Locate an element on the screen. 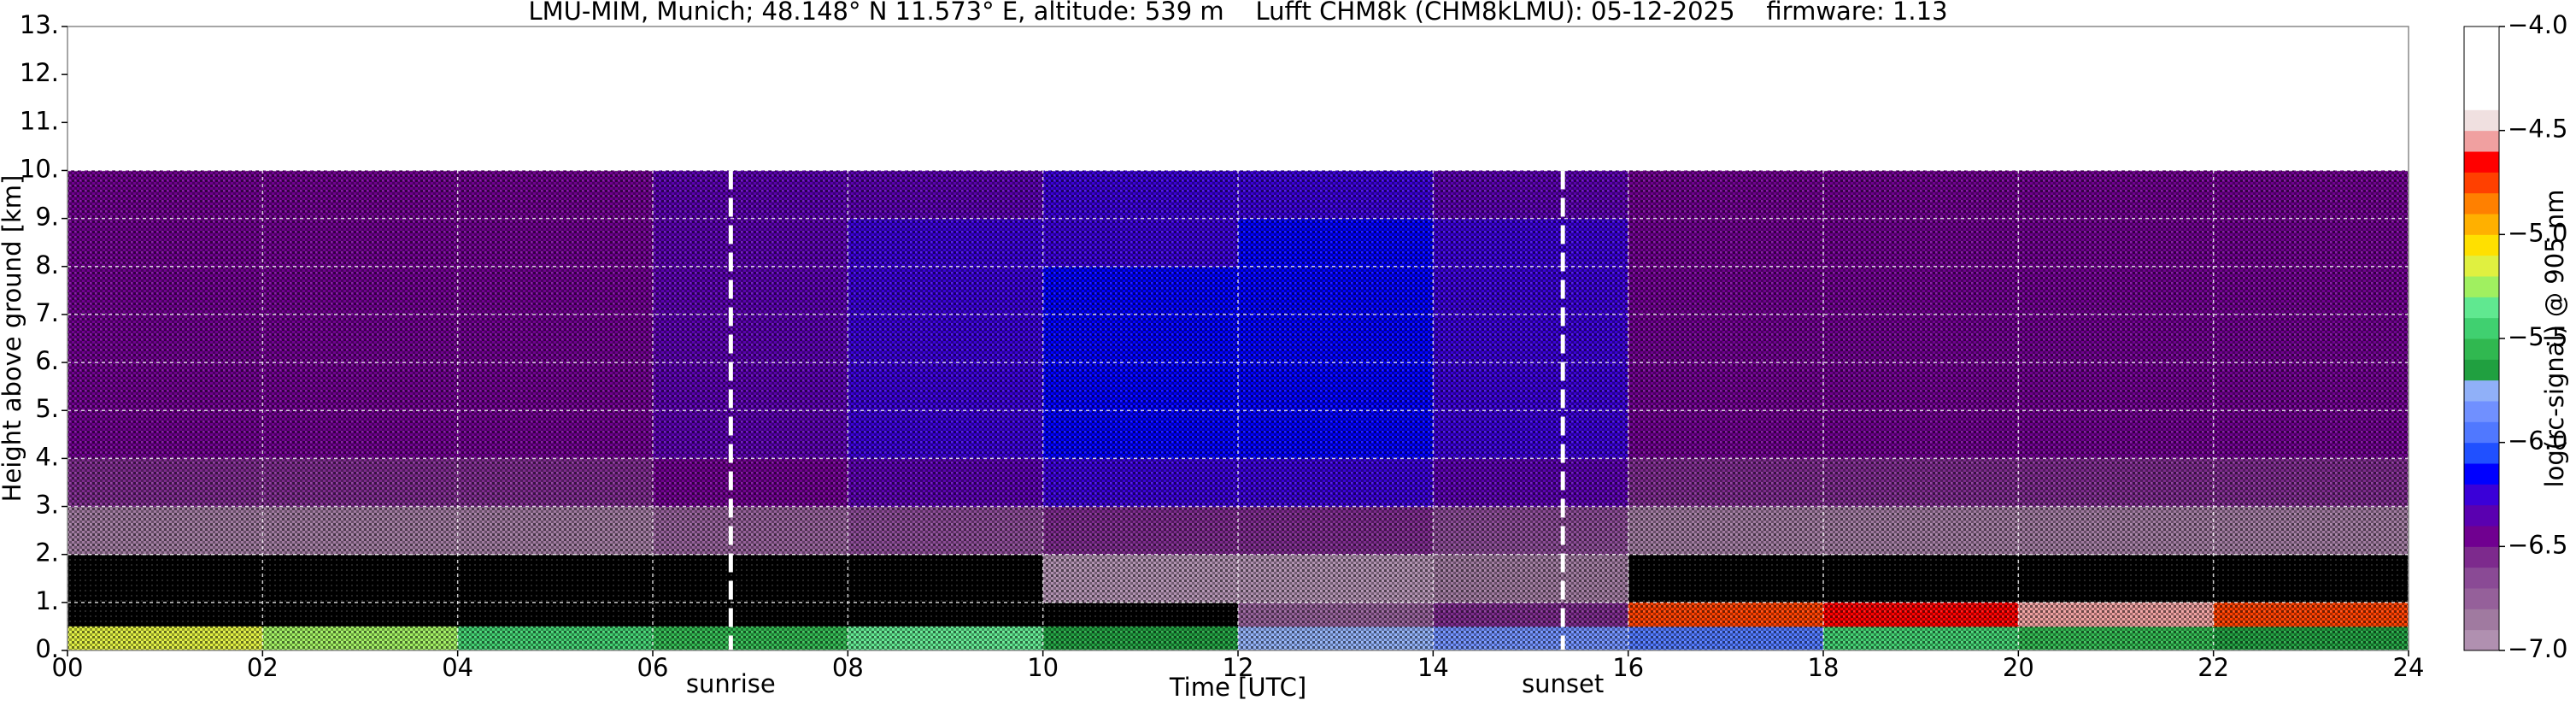 This screenshot has width=2576, height=706. colorbar-tick-label: −4.5 is located at coordinates (2537, 129).